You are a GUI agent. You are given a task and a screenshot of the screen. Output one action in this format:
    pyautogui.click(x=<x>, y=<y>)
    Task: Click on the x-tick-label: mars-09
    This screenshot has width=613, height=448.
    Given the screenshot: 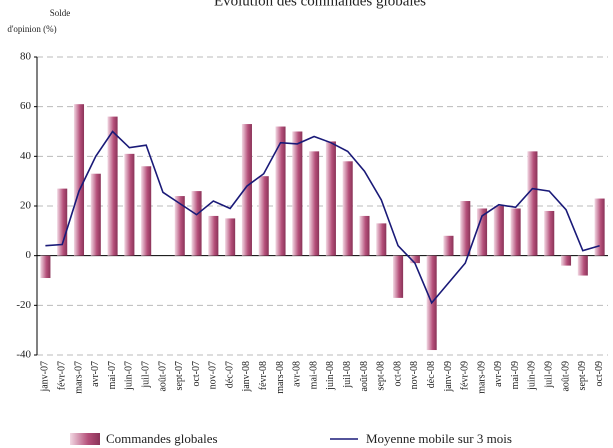 What is the action you would take?
    pyautogui.click(x=481, y=377)
    